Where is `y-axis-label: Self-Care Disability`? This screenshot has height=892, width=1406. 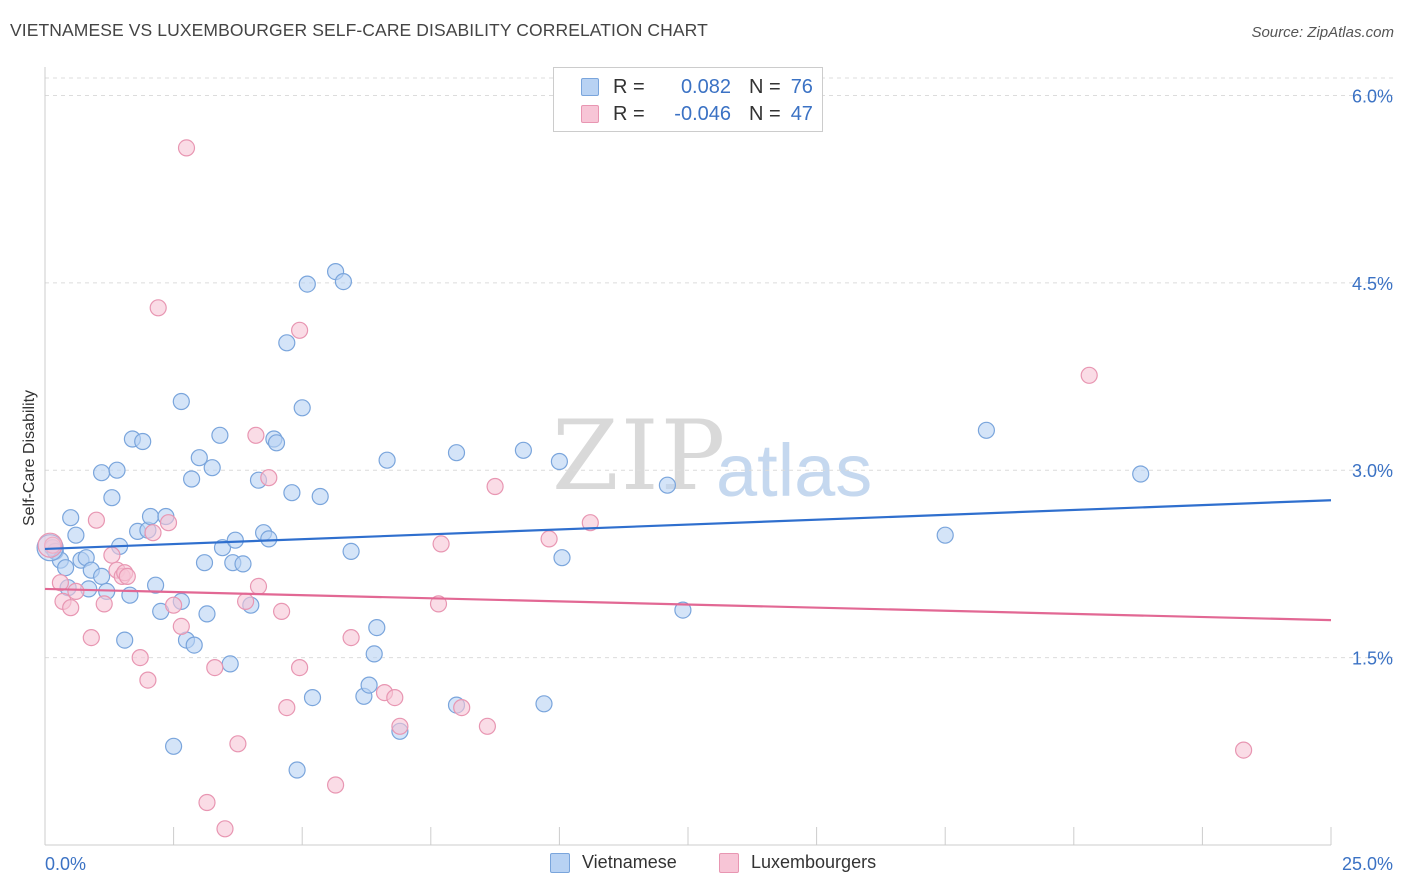 y-axis-label: Self-Care Disability is located at coordinates (29, 458).